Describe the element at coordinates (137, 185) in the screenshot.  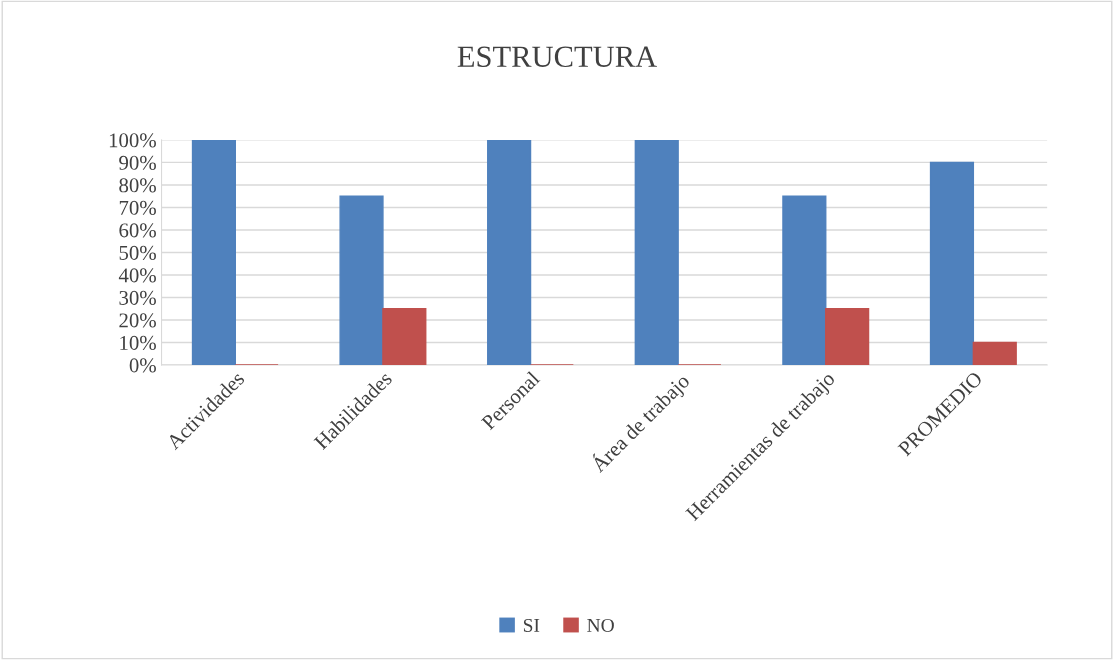
I see `y-tick-label: 80%` at that location.